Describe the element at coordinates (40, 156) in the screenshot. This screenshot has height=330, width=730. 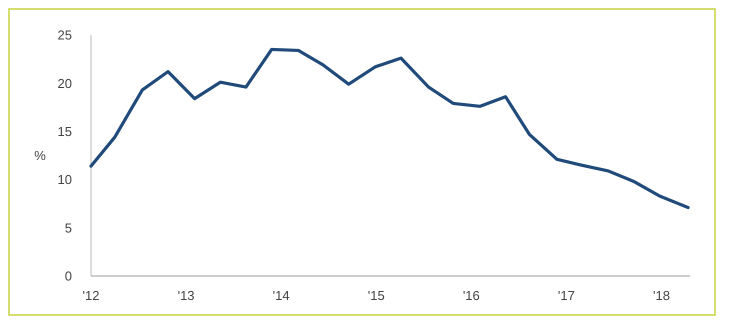
I see `y-axis-title: %` at that location.